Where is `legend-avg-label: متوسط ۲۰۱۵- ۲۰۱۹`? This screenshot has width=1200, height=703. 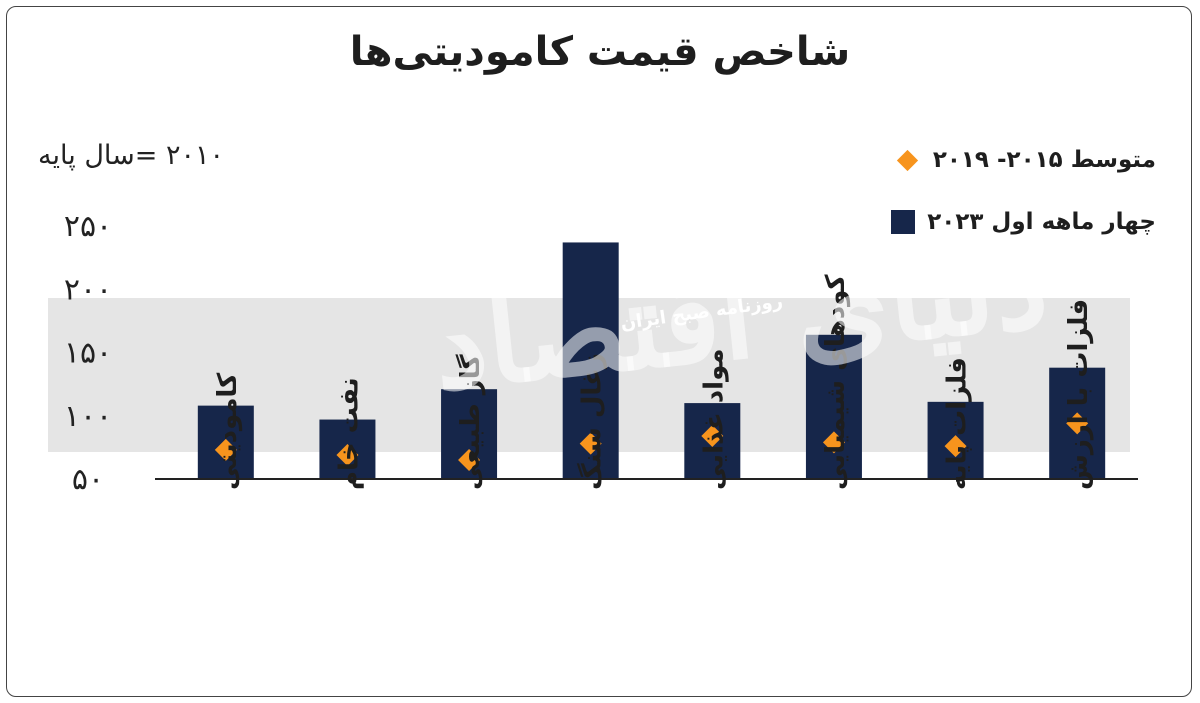
legend-avg-label: متوسط ۲۰۱۵- ۲۰۱۹ is located at coordinates (1044, 160).